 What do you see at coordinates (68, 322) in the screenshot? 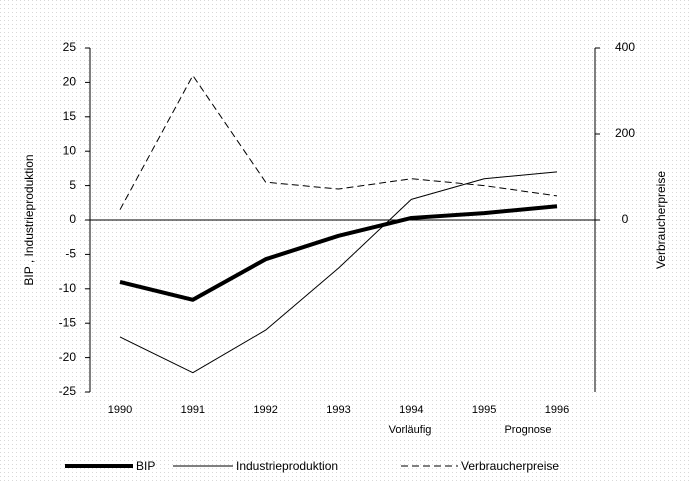
I see `y-tick-label: -15` at bounding box center [68, 322].